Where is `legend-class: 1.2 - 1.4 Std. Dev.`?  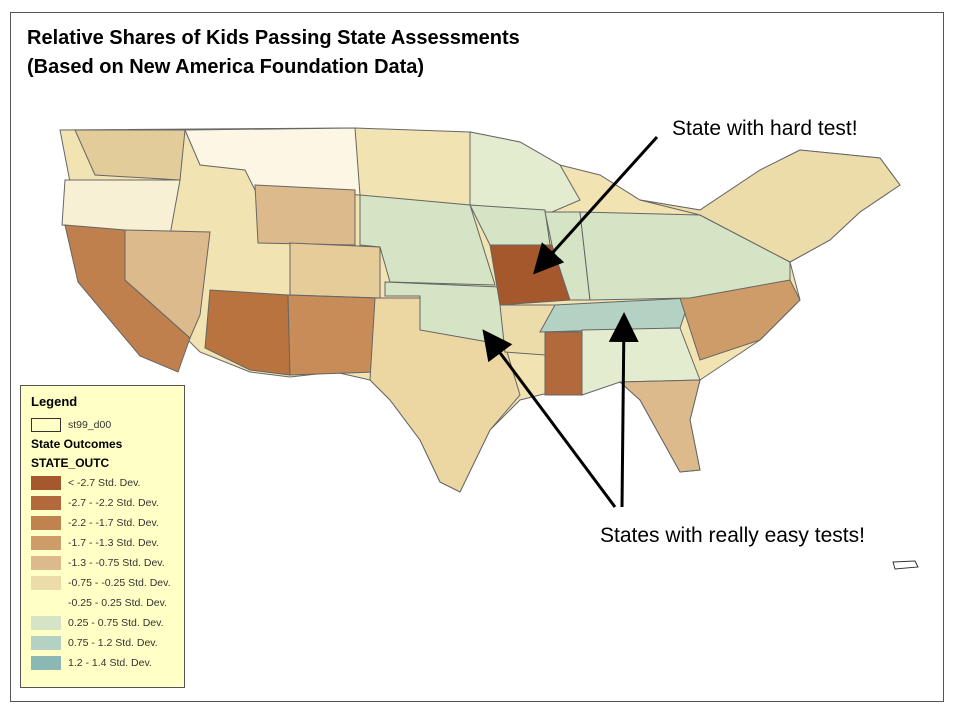 legend-class: 1.2 - 1.4 Std. Dev. is located at coordinates (107, 663).